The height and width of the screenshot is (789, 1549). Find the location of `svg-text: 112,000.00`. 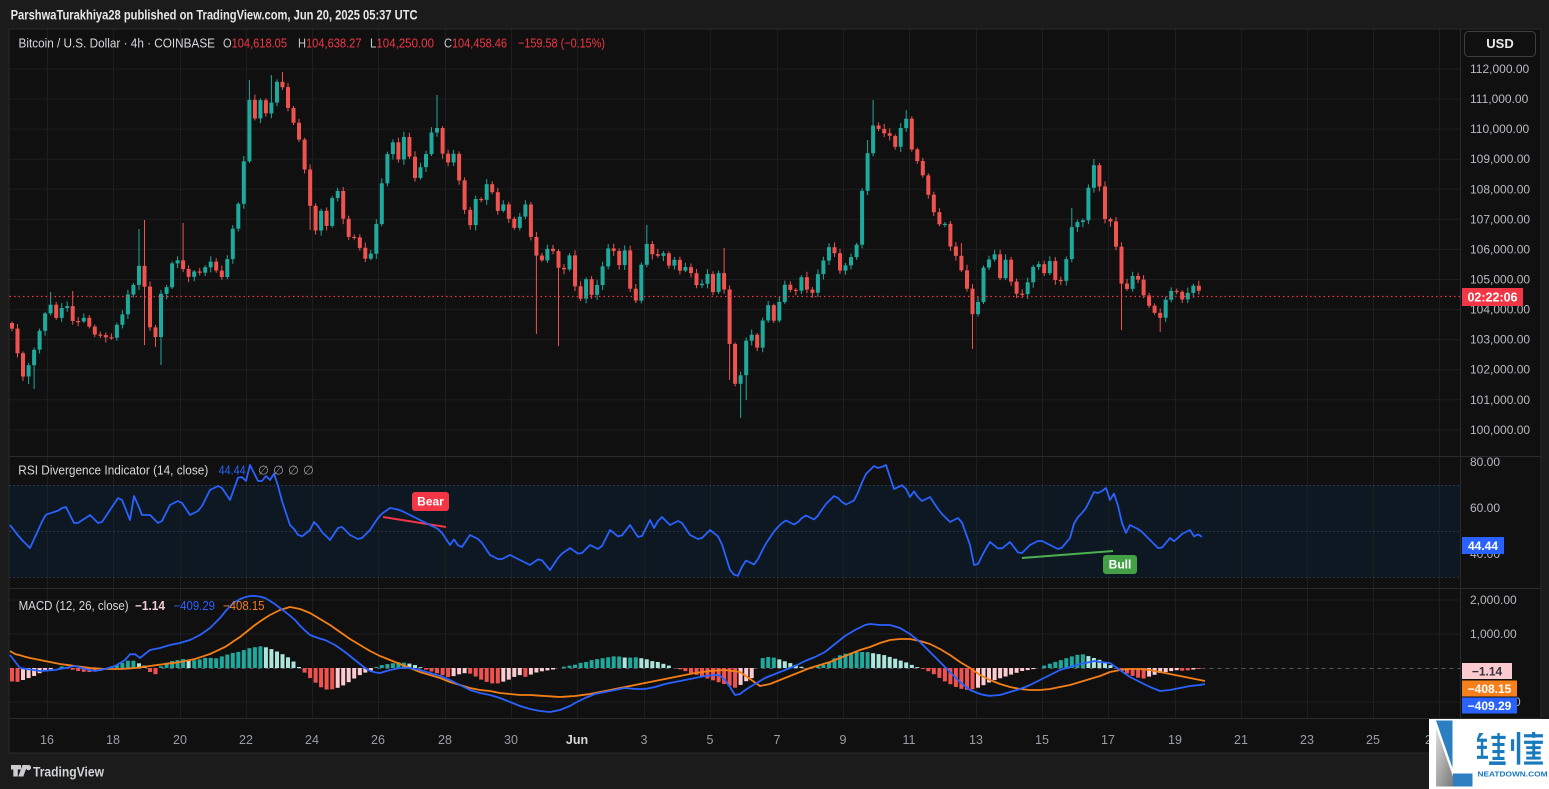

svg-text: 112,000.00 is located at coordinates (1499, 69).